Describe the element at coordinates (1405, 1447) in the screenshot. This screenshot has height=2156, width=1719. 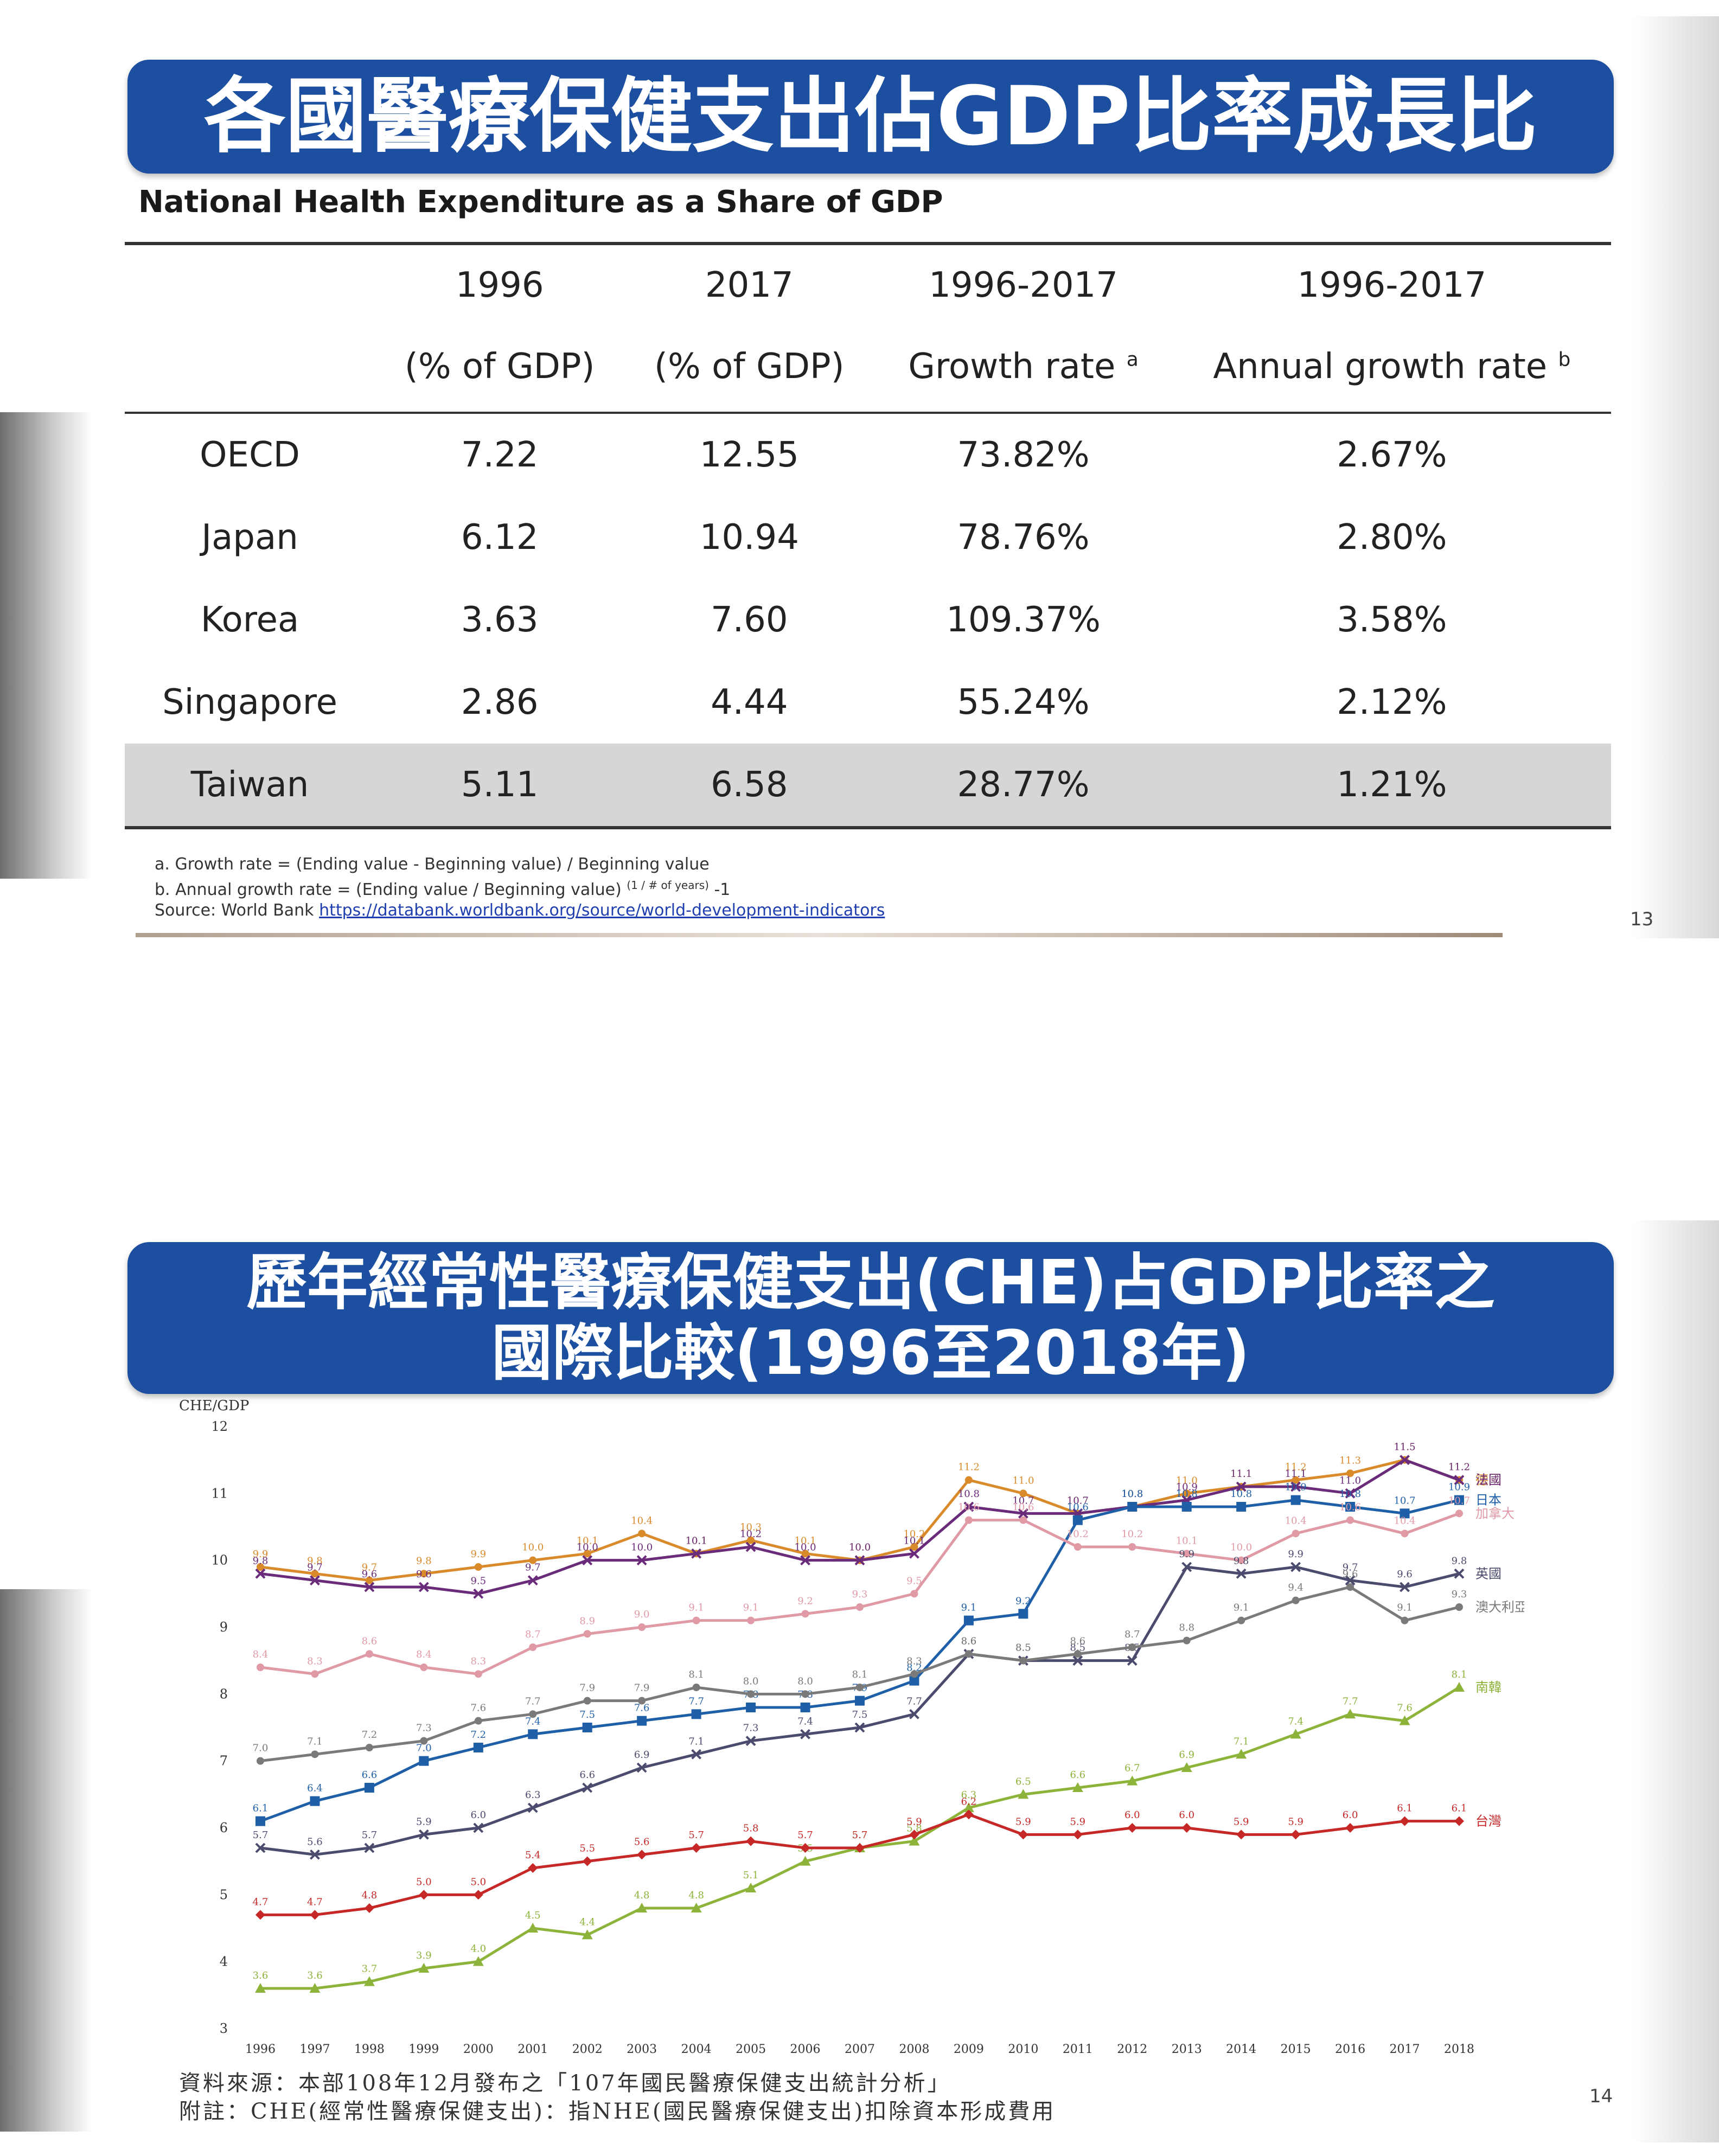
I see `data-label: 11.5` at that location.